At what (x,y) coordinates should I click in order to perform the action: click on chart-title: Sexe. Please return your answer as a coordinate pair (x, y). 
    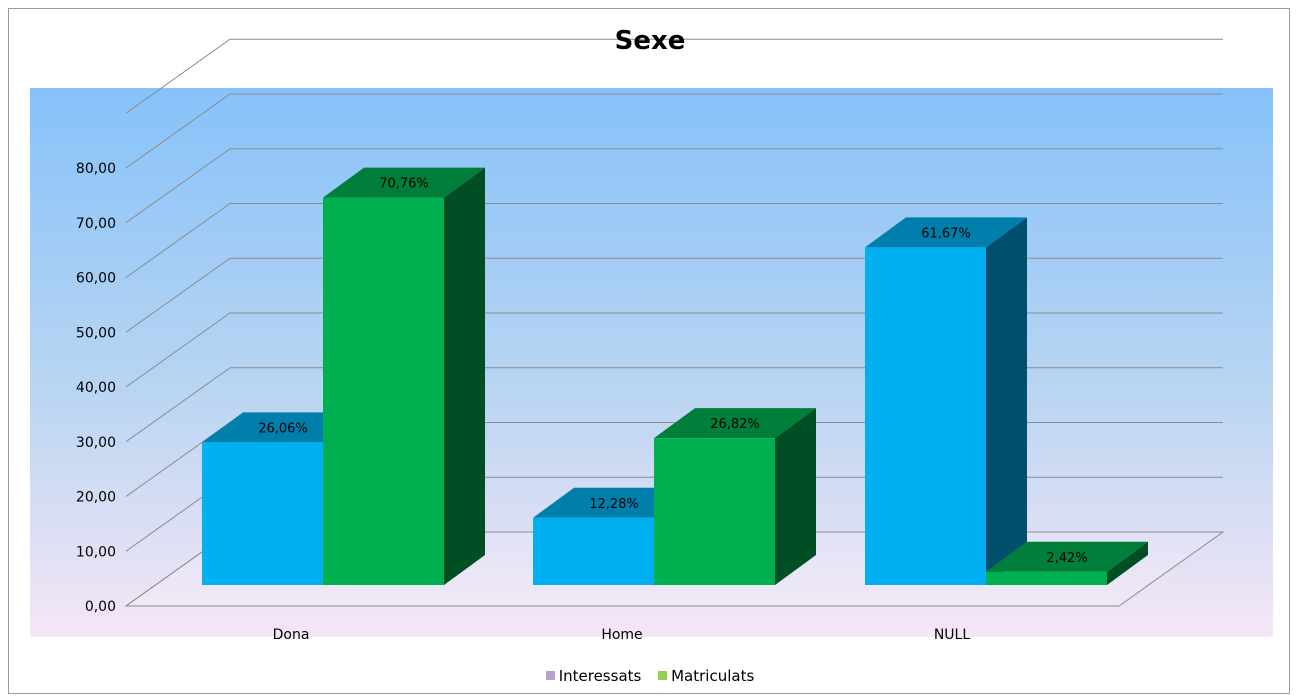
    Looking at the image, I should click on (650, 41).